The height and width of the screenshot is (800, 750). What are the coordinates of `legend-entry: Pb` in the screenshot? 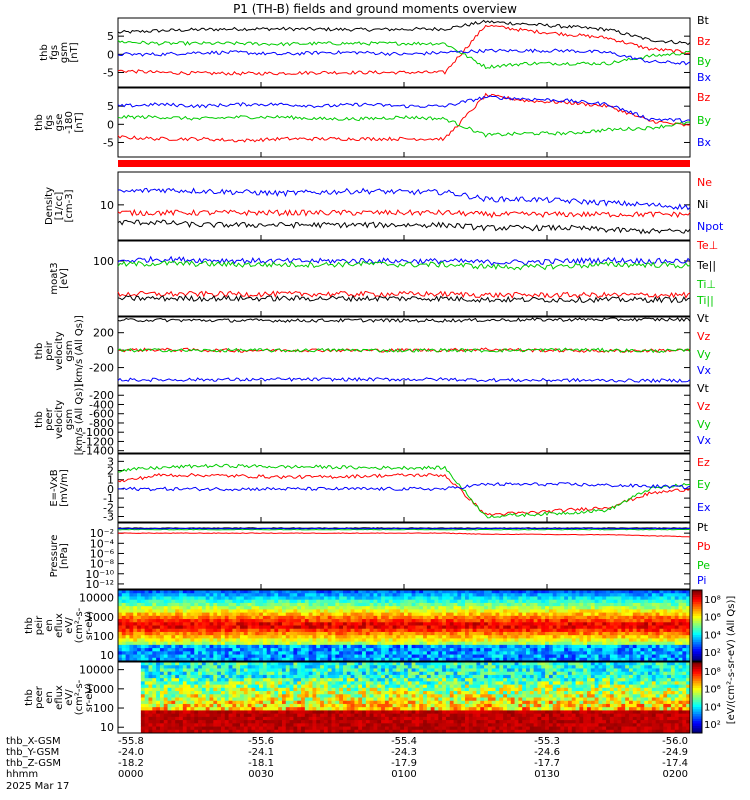 It's located at (704, 546).